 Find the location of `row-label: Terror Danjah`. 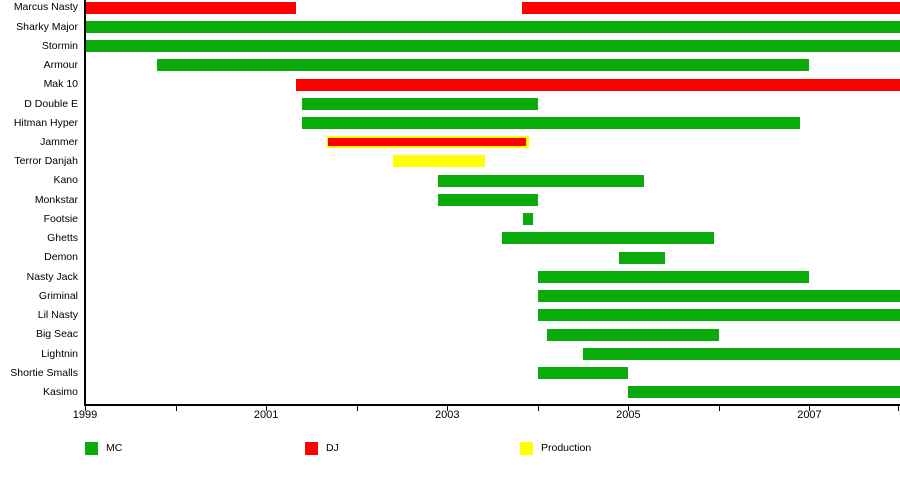

row-label: Terror Danjah is located at coordinates (46, 161).